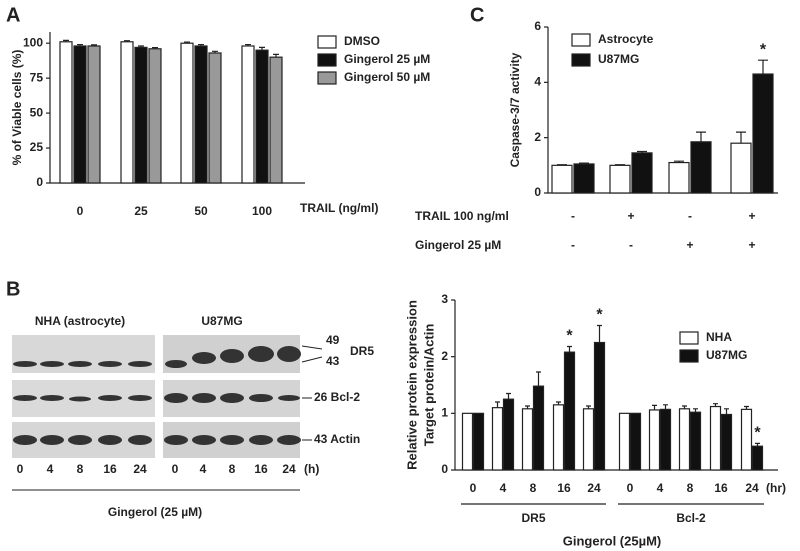  What do you see at coordinates (533, 488) in the screenshot?
I see `x-tick-label: 8` at bounding box center [533, 488].